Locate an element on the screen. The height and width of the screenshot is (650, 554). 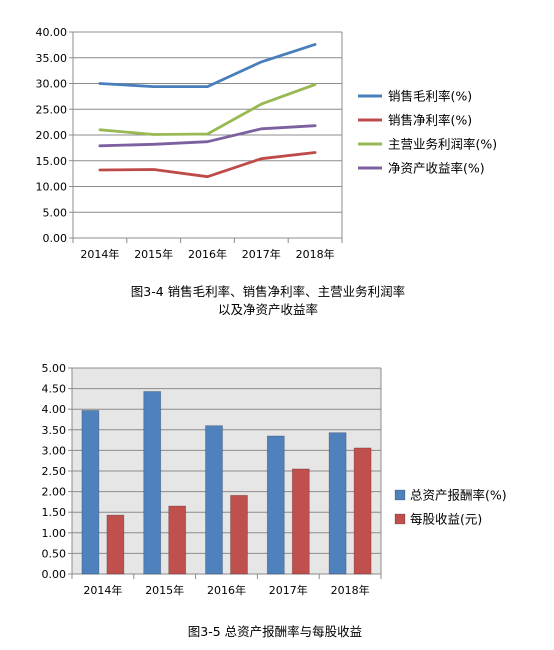
chart-caption-line1: 图3-4 销售毛利率、销售净利率、主营业务利润率 is located at coordinates (268, 291).